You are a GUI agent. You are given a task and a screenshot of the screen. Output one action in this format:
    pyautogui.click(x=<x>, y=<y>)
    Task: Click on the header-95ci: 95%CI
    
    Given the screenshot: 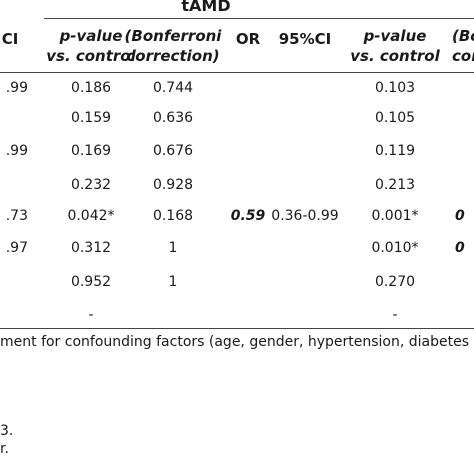 What is the action you would take?
    pyautogui.click(x=305, y=39)
    